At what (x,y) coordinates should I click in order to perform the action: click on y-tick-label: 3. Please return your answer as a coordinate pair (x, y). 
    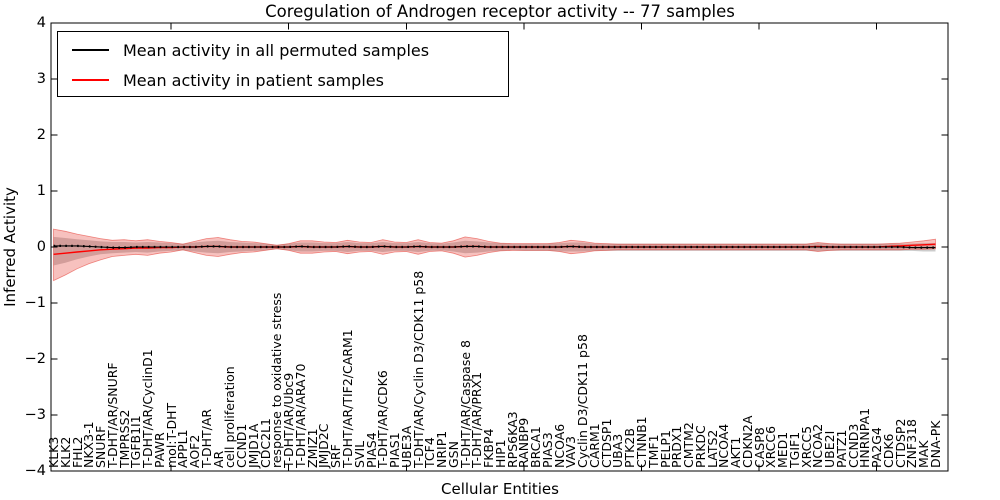
    Looking at the image, I should click on (41, 79).